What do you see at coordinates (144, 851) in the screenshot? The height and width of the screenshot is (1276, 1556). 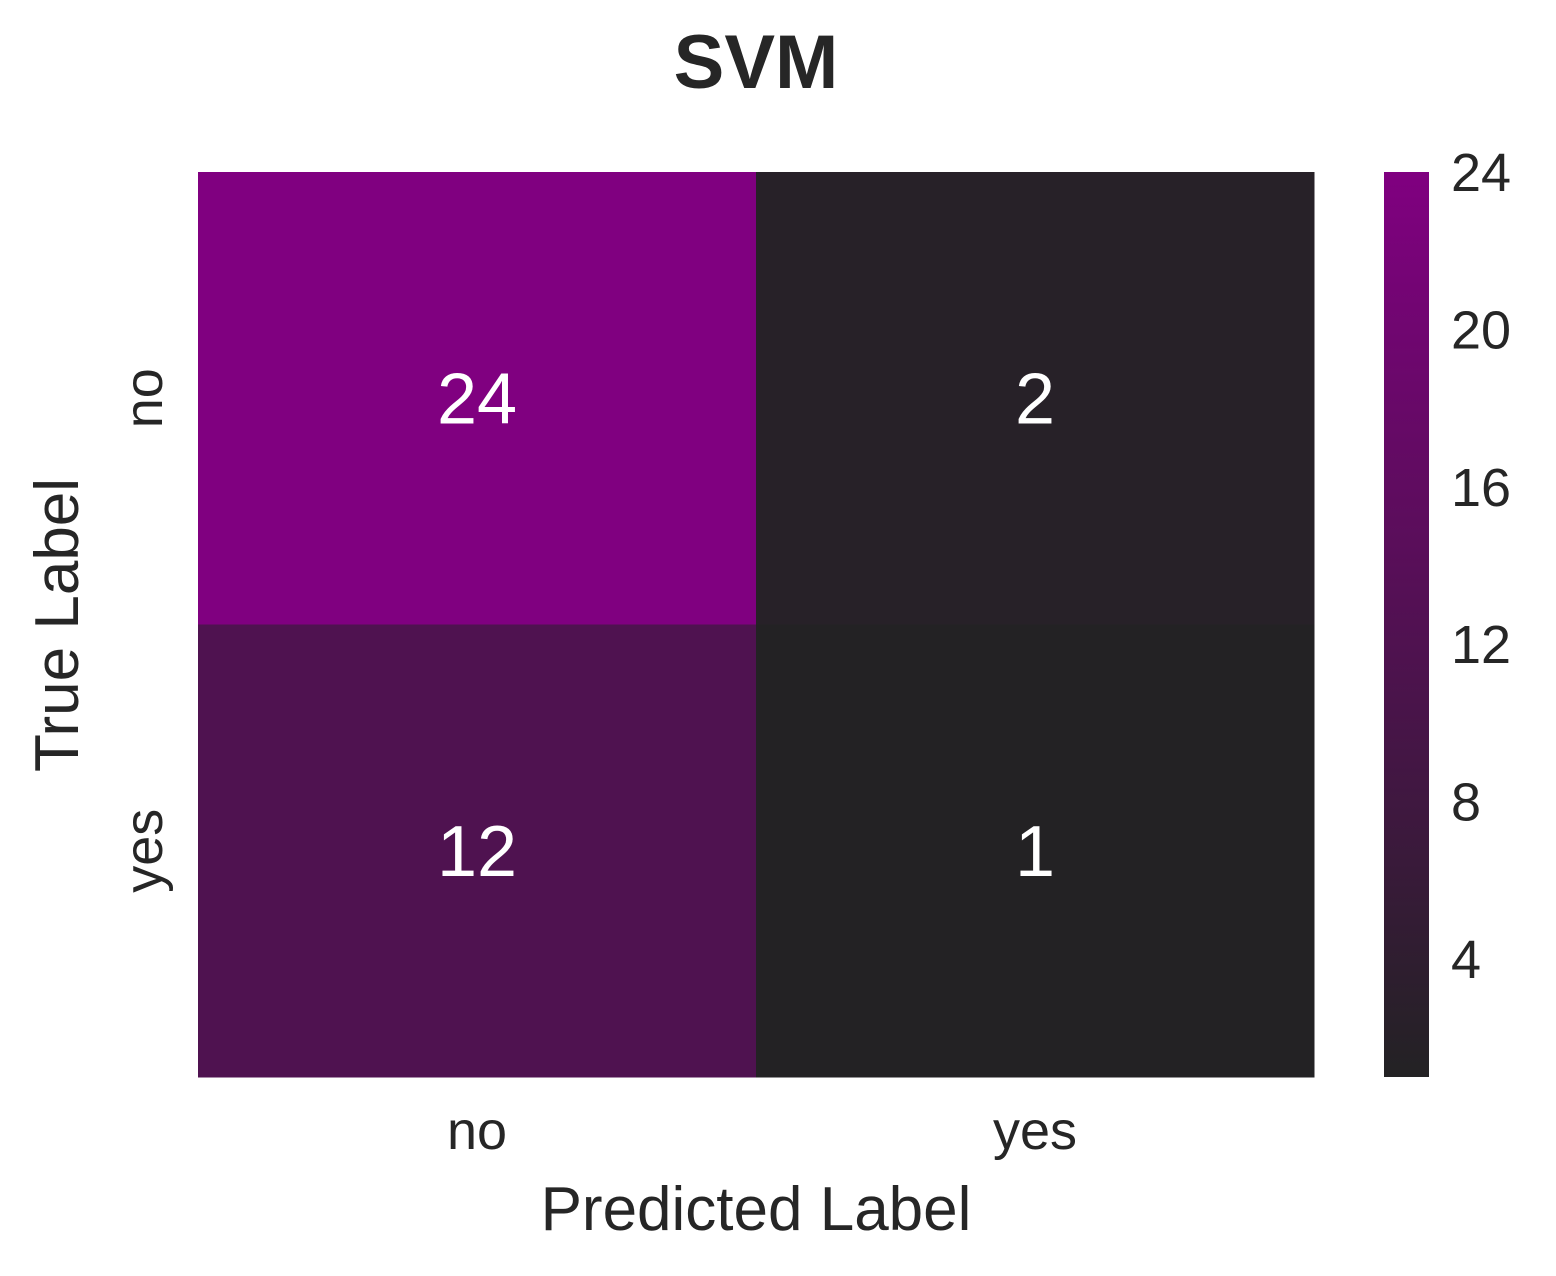 I see `y-tick-label: yes` at bounding box center [144, 851].